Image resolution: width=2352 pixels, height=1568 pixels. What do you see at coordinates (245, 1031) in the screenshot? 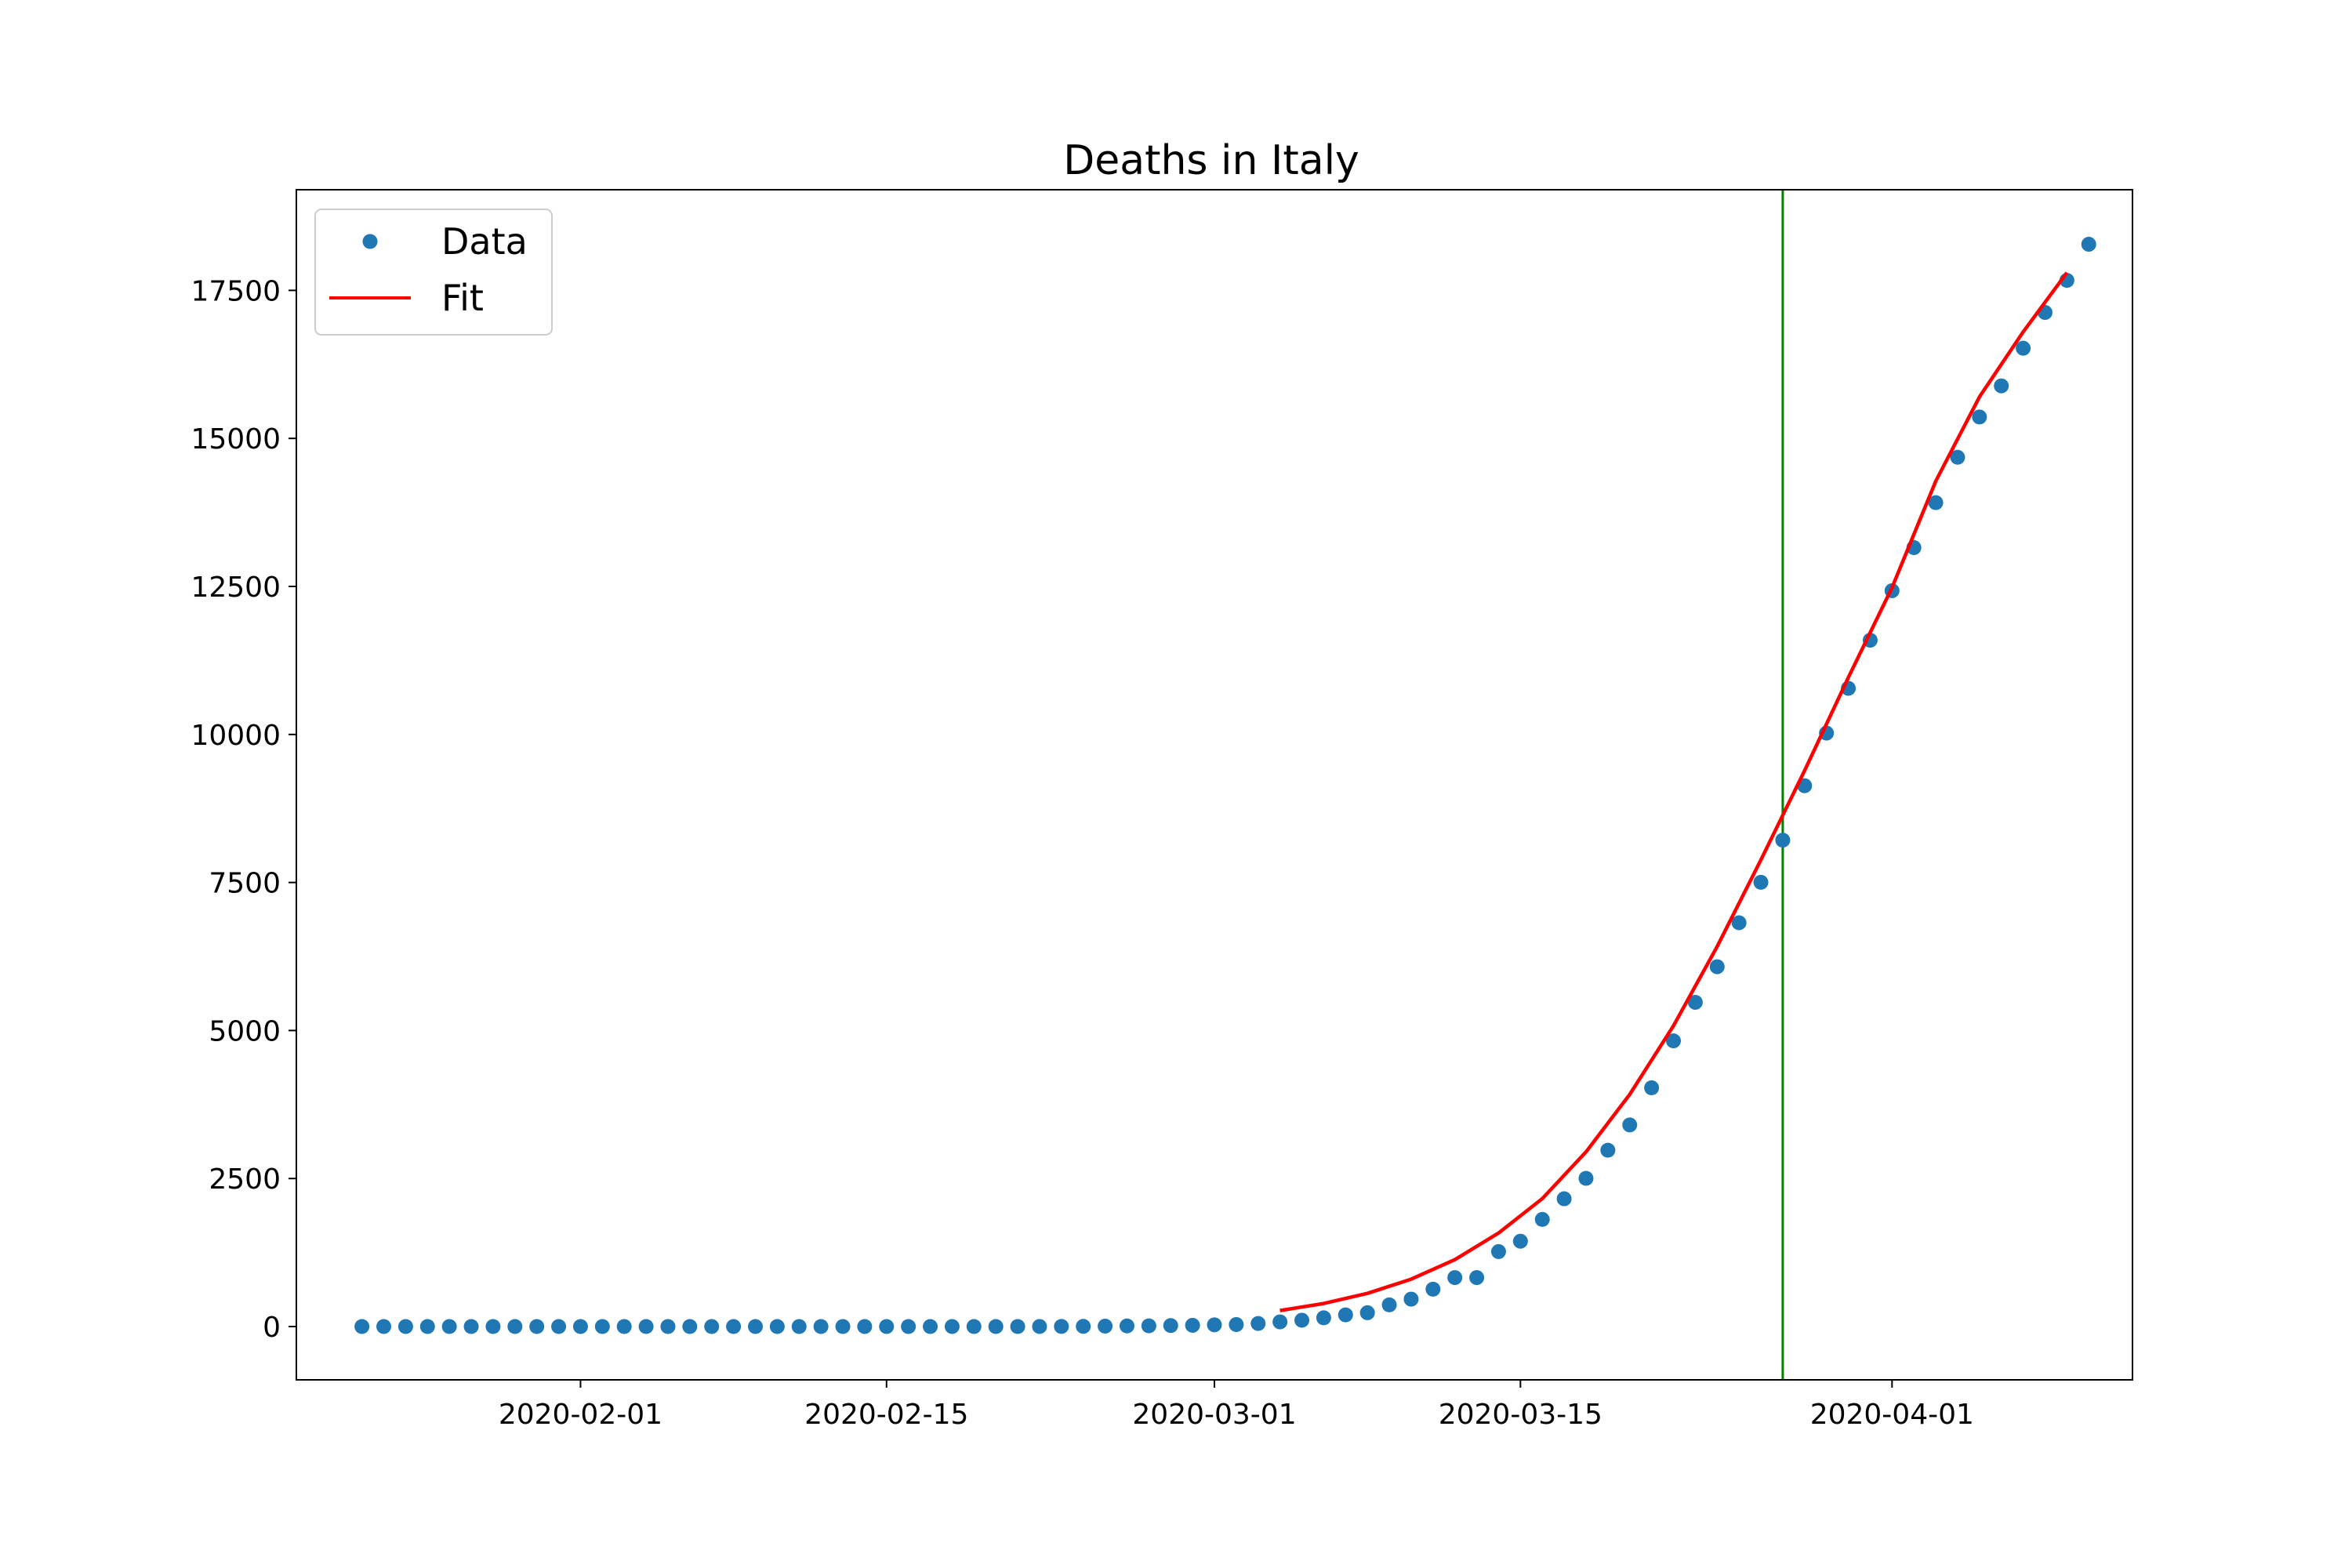
I see `y-tick-label: 5000` at bounding box center [245, 1031].